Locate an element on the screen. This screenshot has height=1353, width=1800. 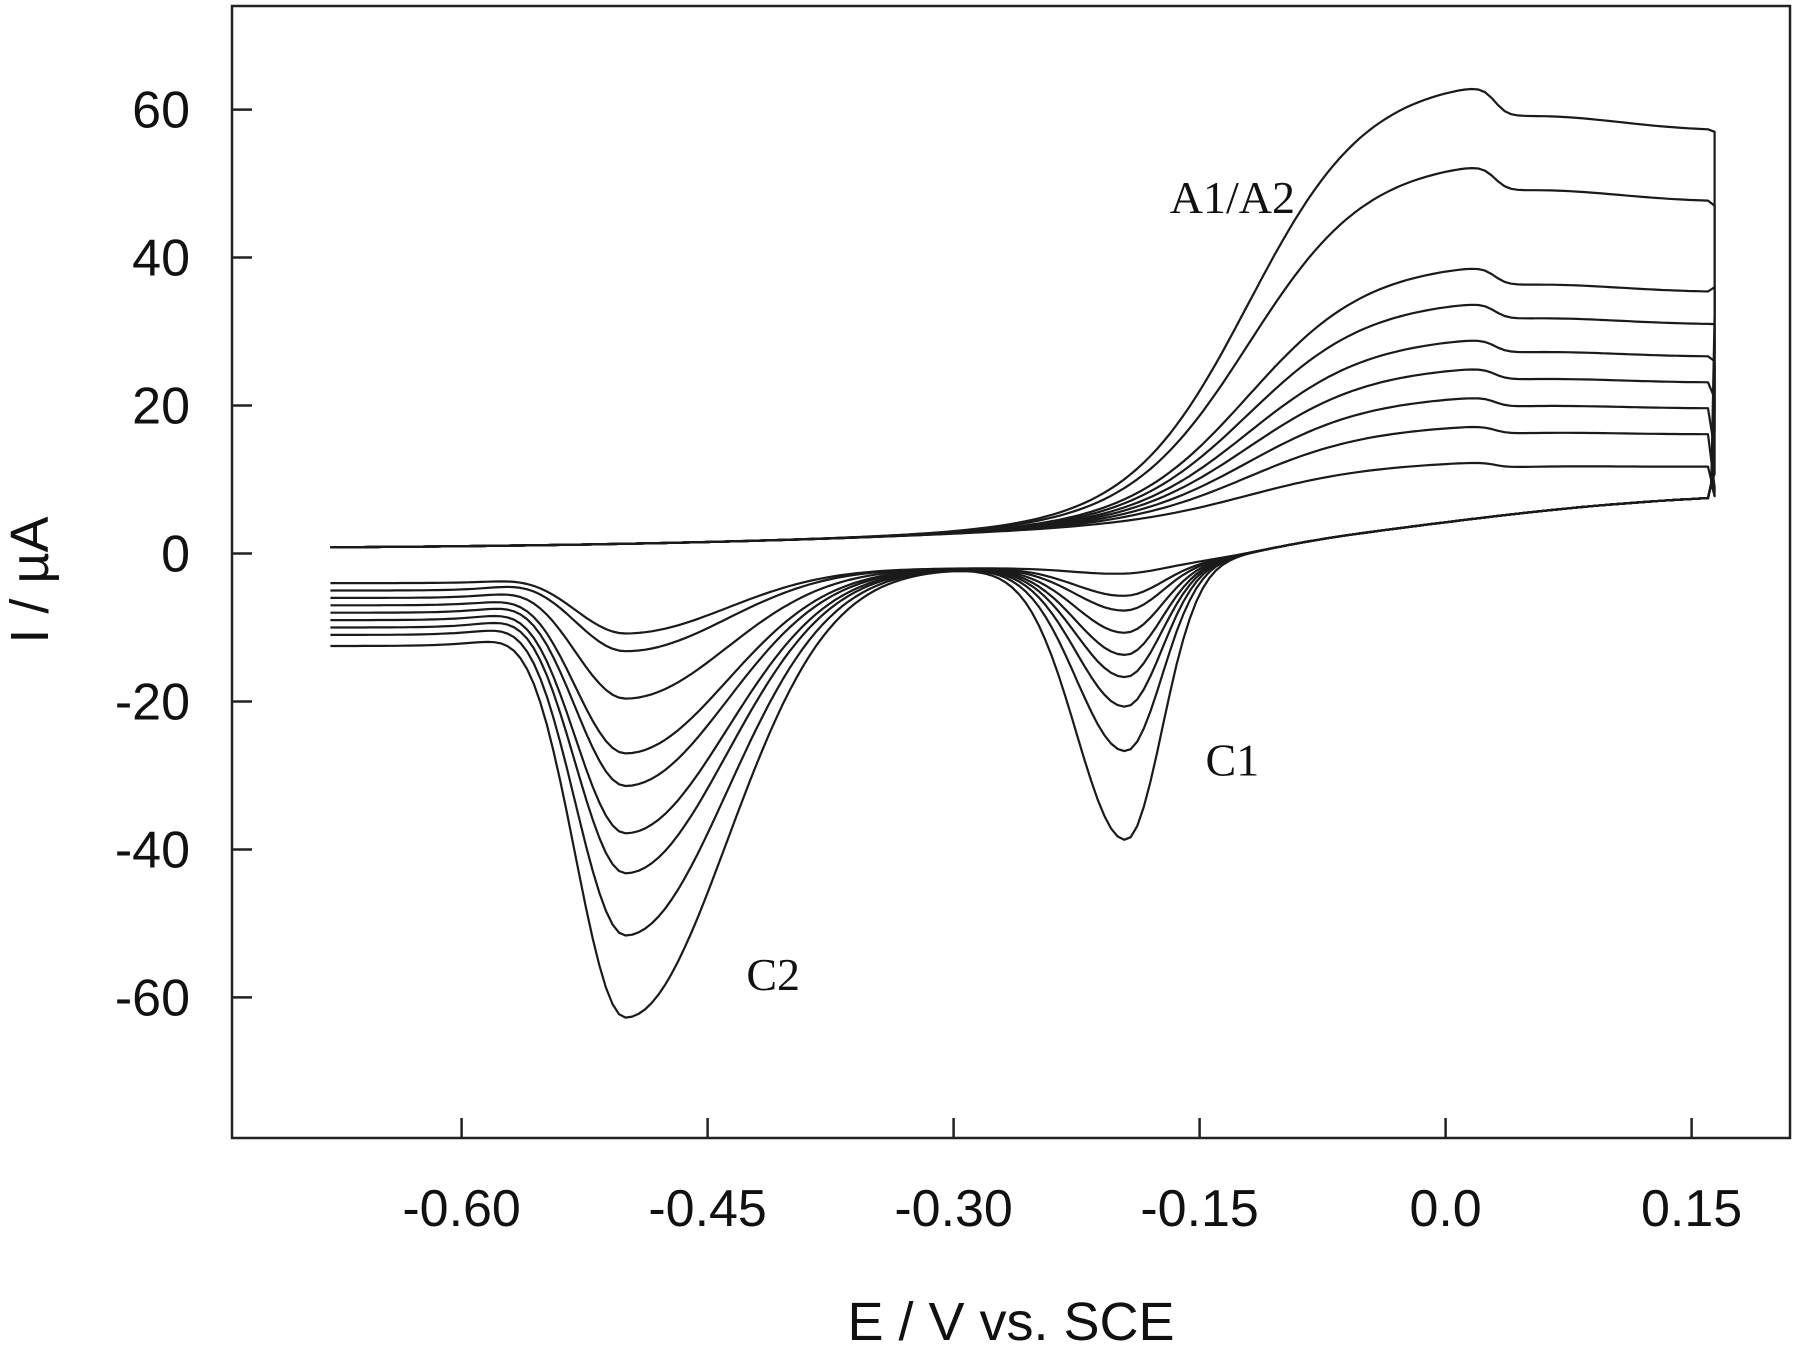
y-tick-label: -40 is located at coordinates (152, 850).